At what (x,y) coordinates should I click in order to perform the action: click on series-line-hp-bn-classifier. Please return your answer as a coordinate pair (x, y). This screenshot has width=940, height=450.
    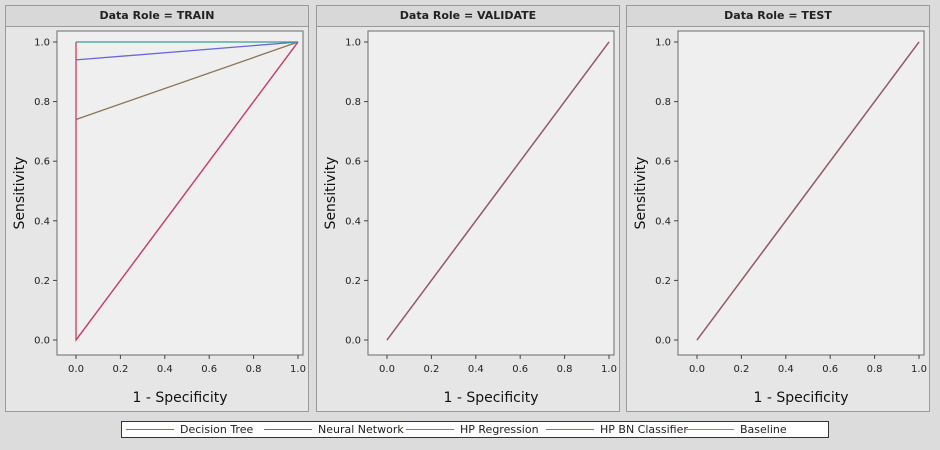
    Looking at the image, I should click on (187, 81).